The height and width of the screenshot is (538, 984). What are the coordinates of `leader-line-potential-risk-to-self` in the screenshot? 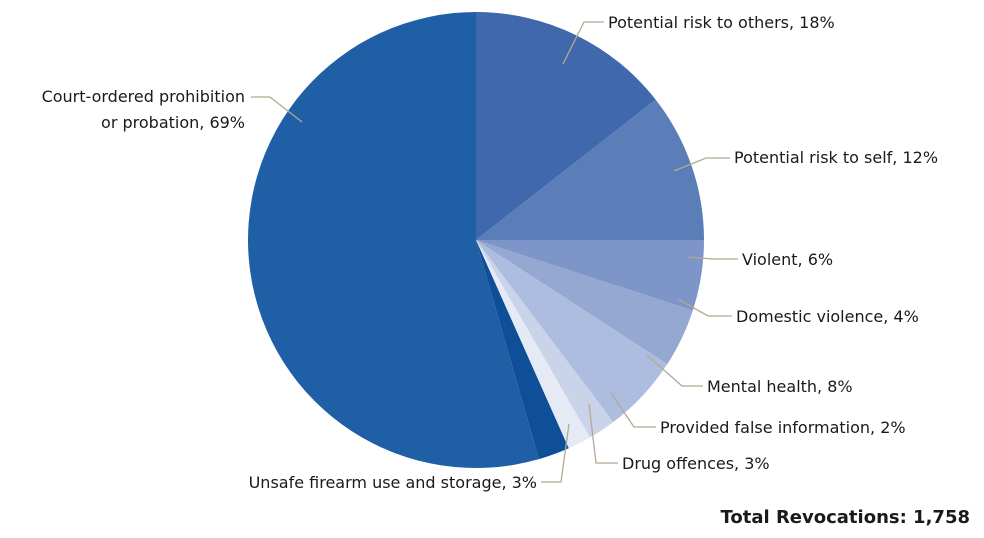 It's located at (701, 164).